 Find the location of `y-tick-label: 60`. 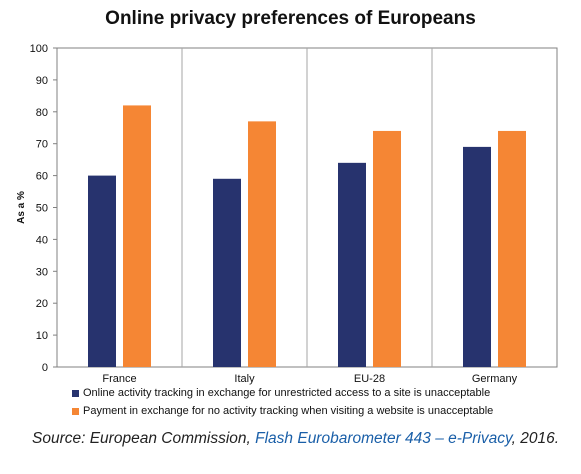

y-tick-label: 60 is located at coordinates (42, 177).